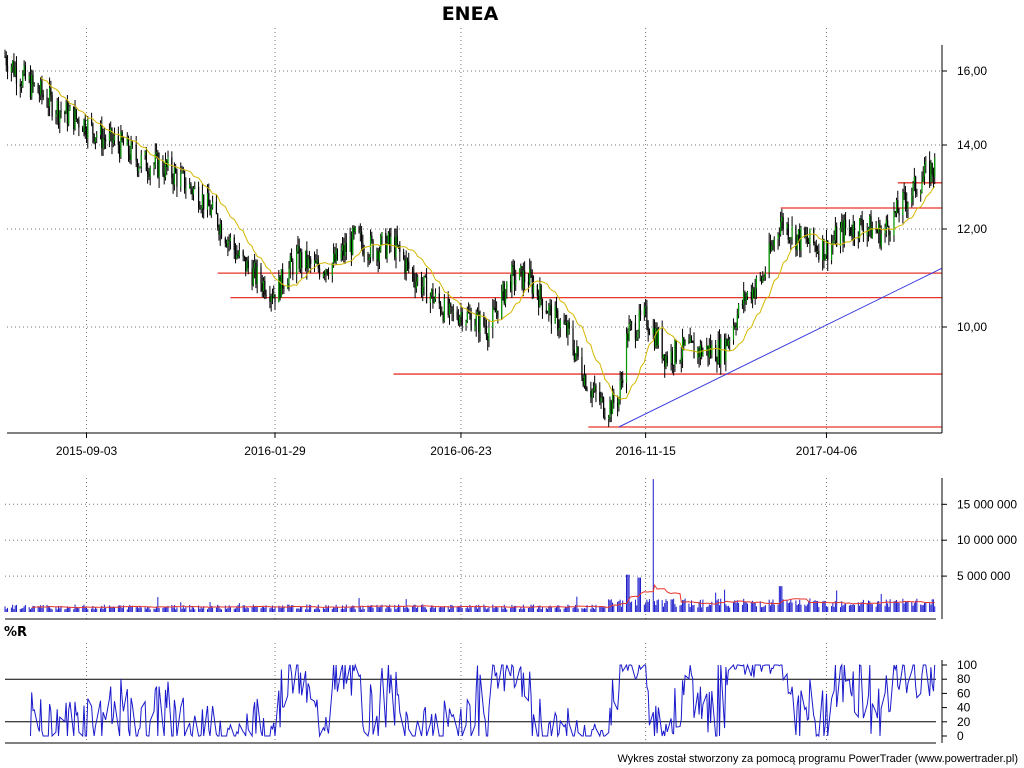  Describe the element at coordinates (483, 700) in the screenshot. I see `williams-r-line` at that location.